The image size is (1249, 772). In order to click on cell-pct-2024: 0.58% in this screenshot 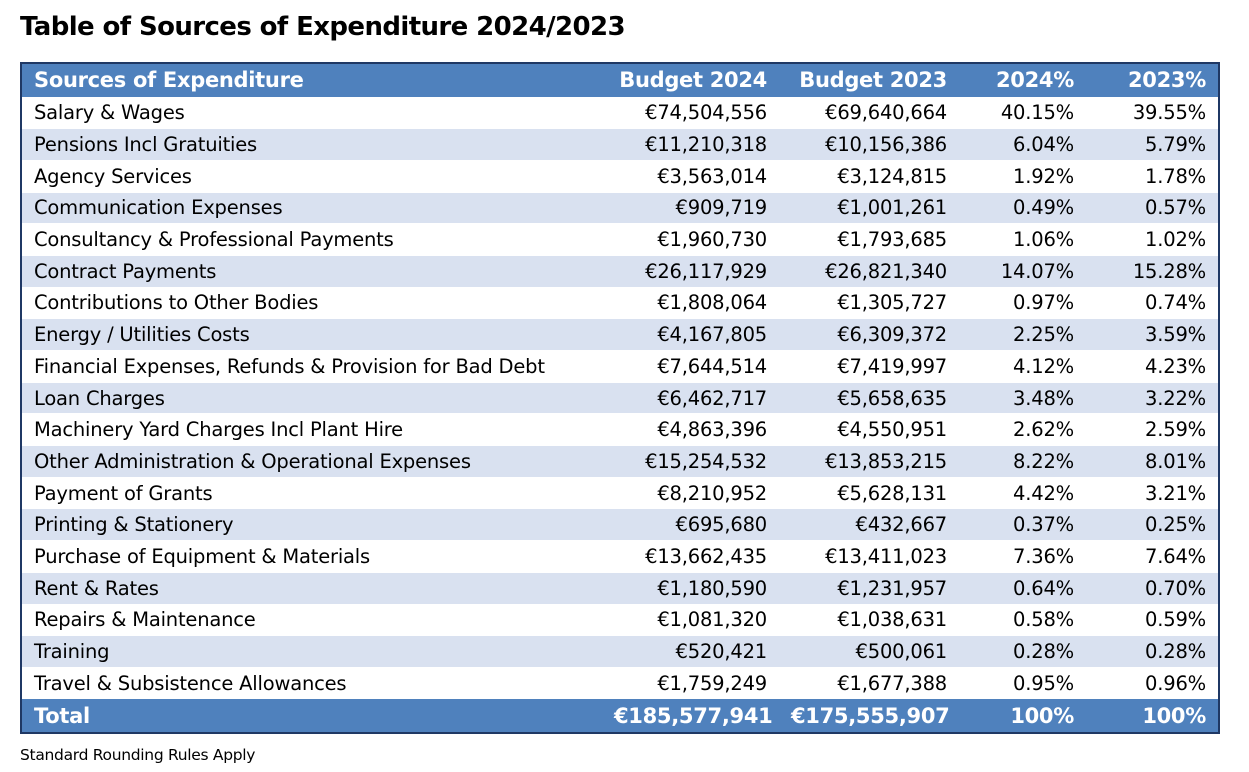, I will do `click(1022, 619)`.